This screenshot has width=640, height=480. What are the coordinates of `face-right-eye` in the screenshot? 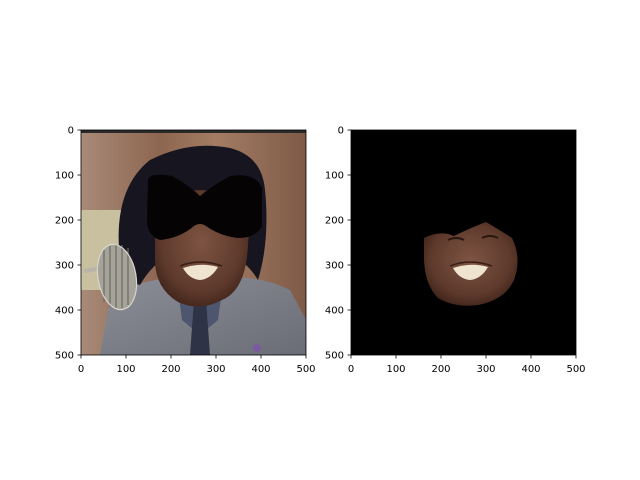 It's located at (490, 237).